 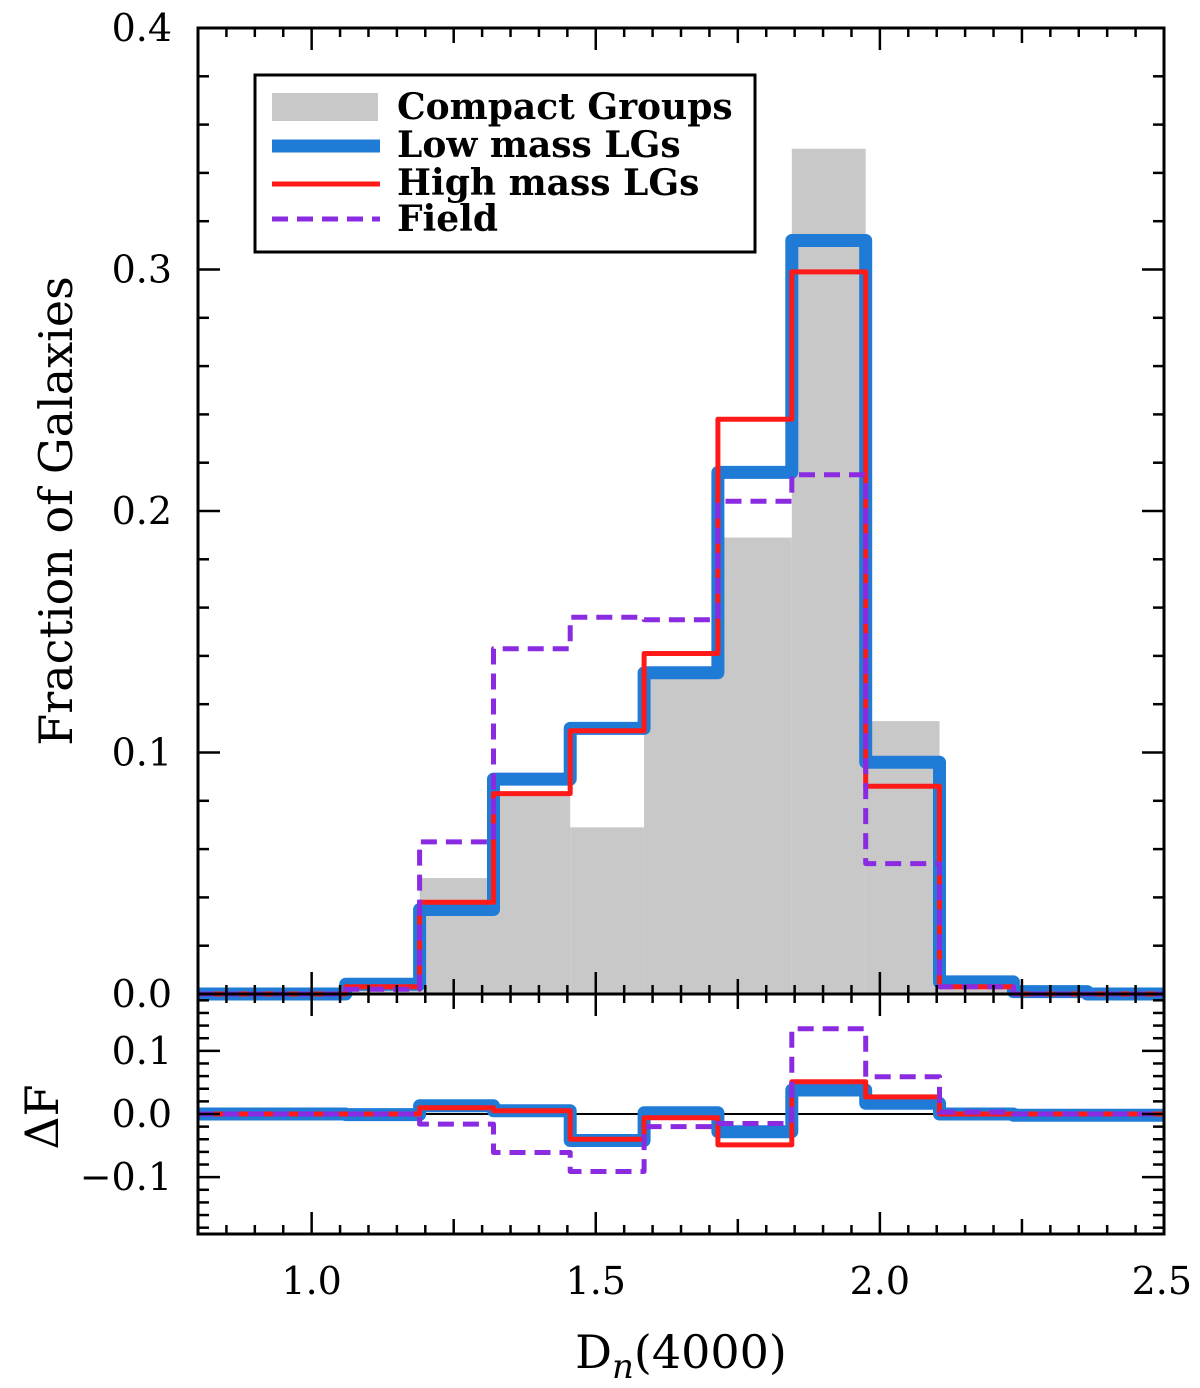 I want to click on x-tick-labels: 1.0 1.5 2.0 2.5, so click(x=736, y=1281).